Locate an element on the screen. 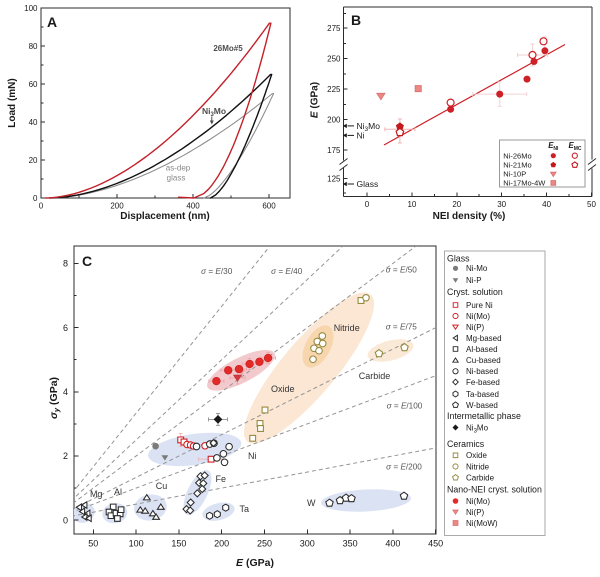  svg-text: Displacement (nm) is located at coordinates (164, 216).